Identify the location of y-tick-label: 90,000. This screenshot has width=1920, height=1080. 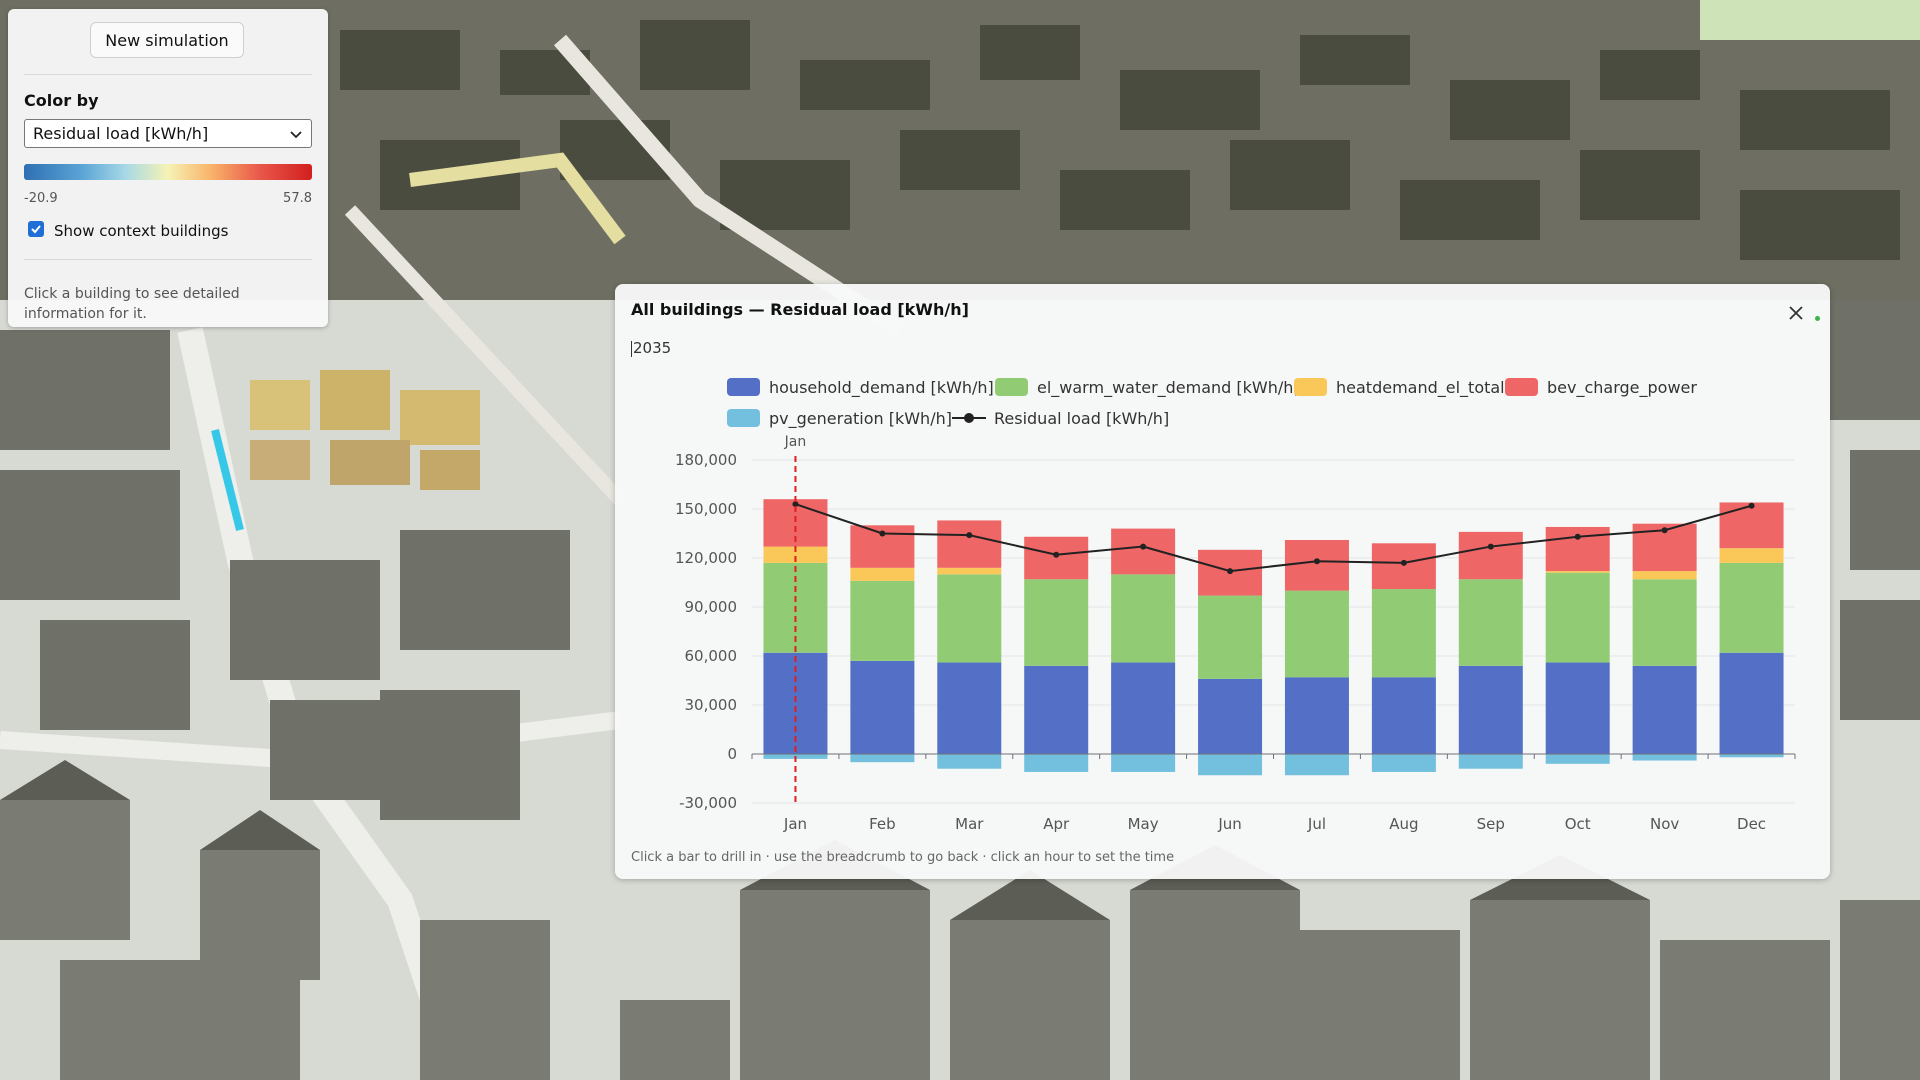
(711, 607).